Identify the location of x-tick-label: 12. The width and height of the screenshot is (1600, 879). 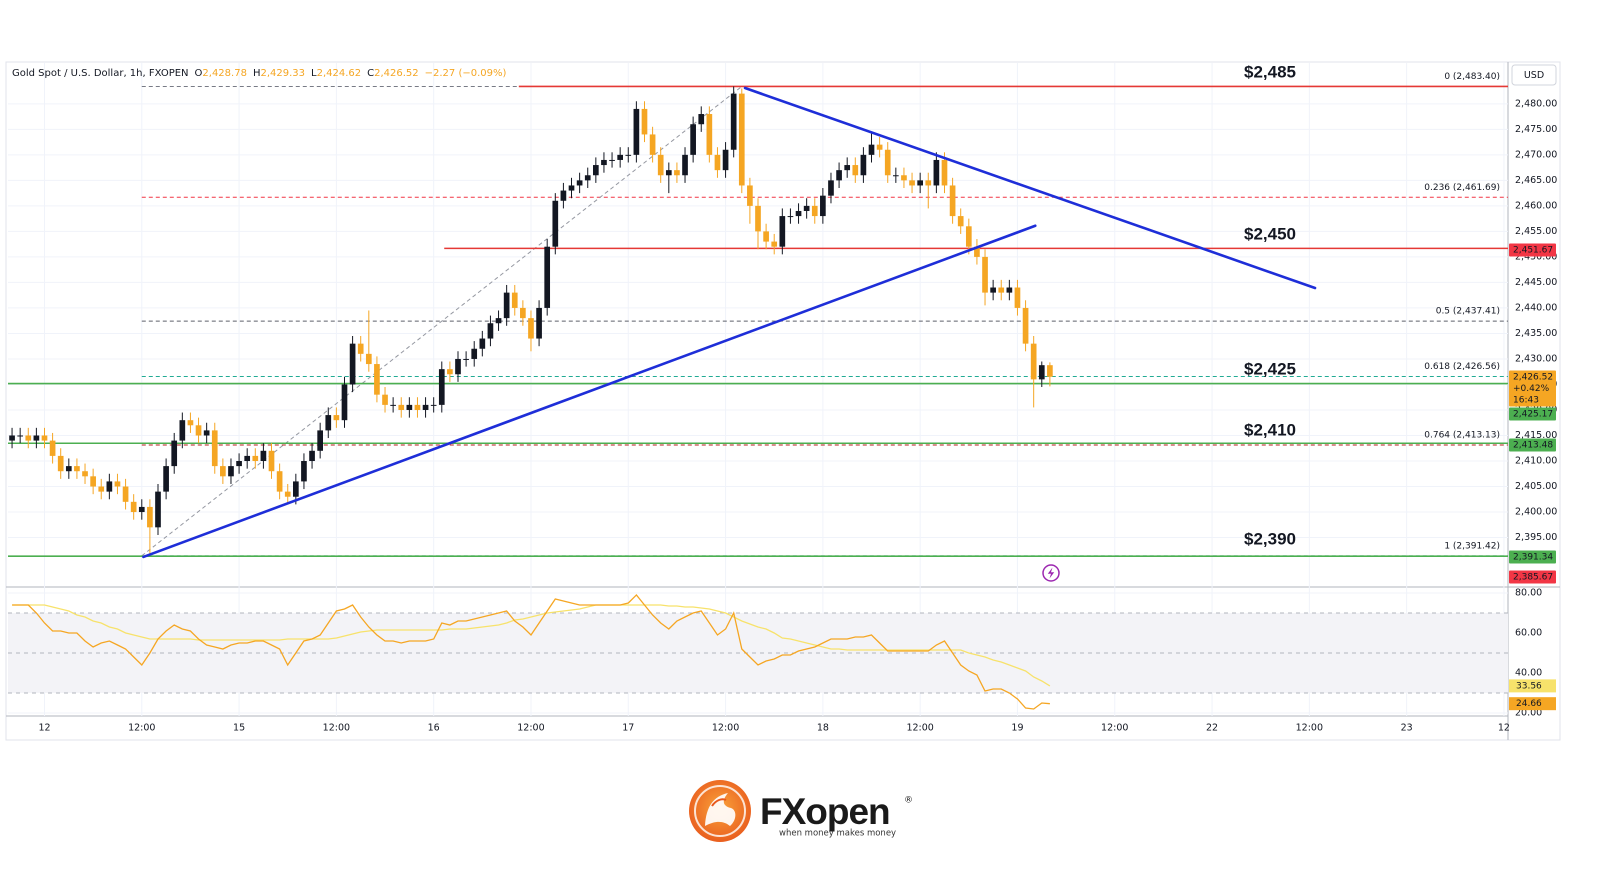
(1504, 728).